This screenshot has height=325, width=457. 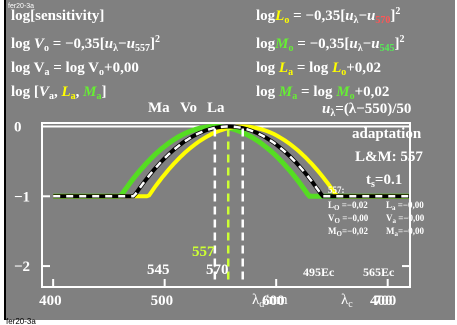 What do you see at coordinates (336, 190) in the screenshot?
I see `stats-header: 557:` at bounding box center [336, 190].